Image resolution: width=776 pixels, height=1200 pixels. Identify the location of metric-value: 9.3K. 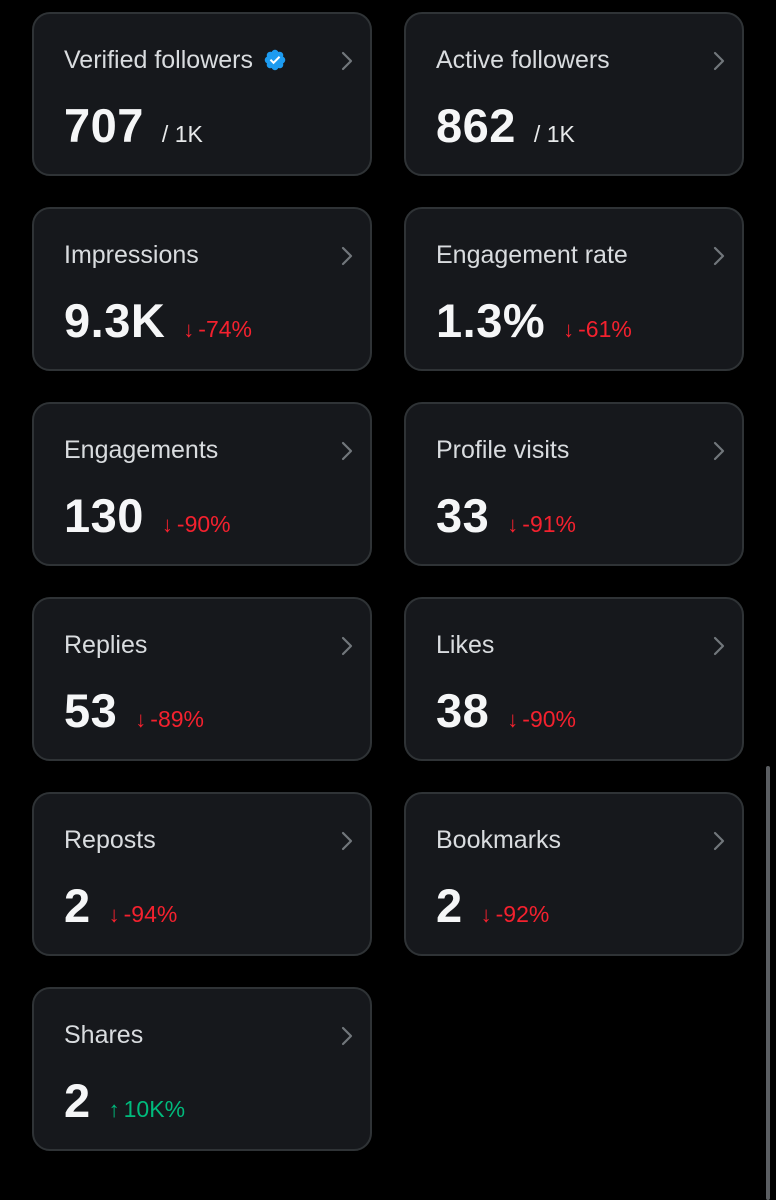
(115, 320).